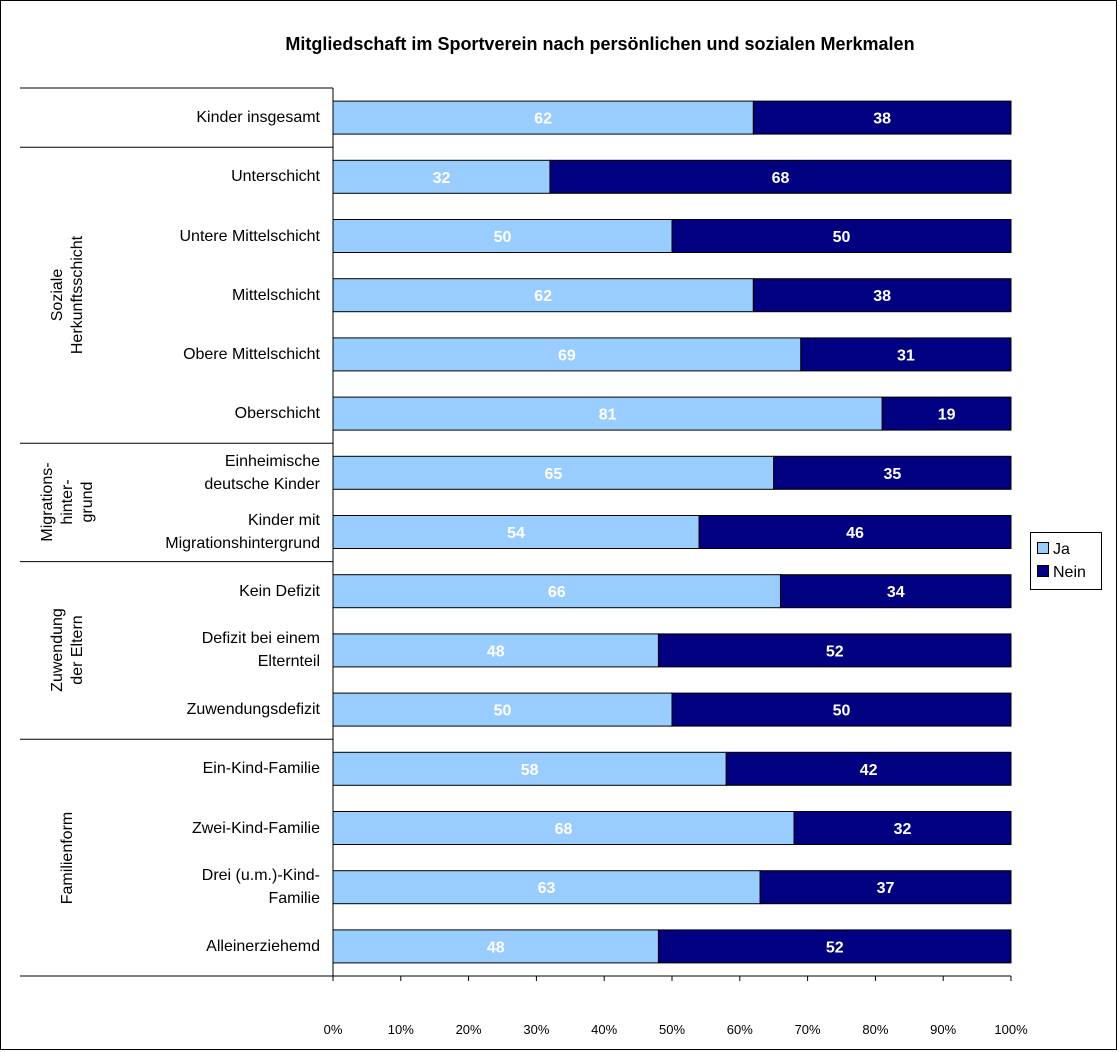  I want to click on data-label: 81, so click(608, 415).